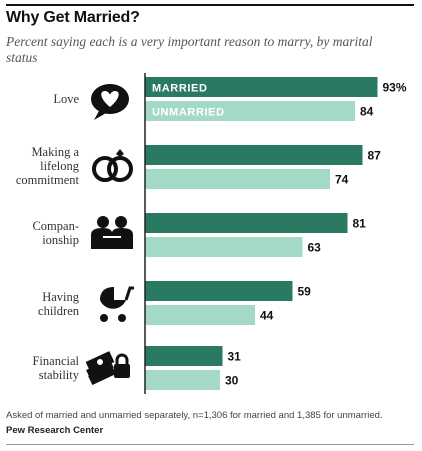 The image size is (422, 451). What do you see at coordinates (117, 304) in the screenshot?
I see `baby-stroller-icon` at bounding box center [117, 304].